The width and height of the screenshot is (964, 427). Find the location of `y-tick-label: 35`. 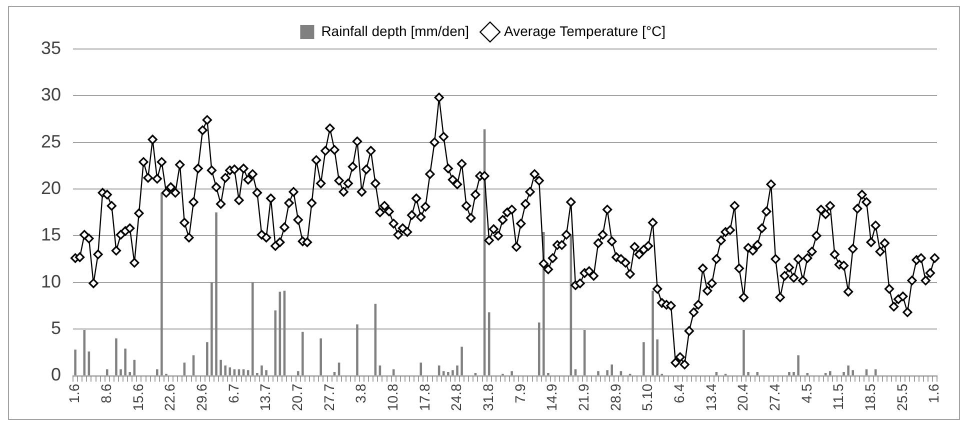

y-tick-label: 35 is located at coordinates (51, 48).